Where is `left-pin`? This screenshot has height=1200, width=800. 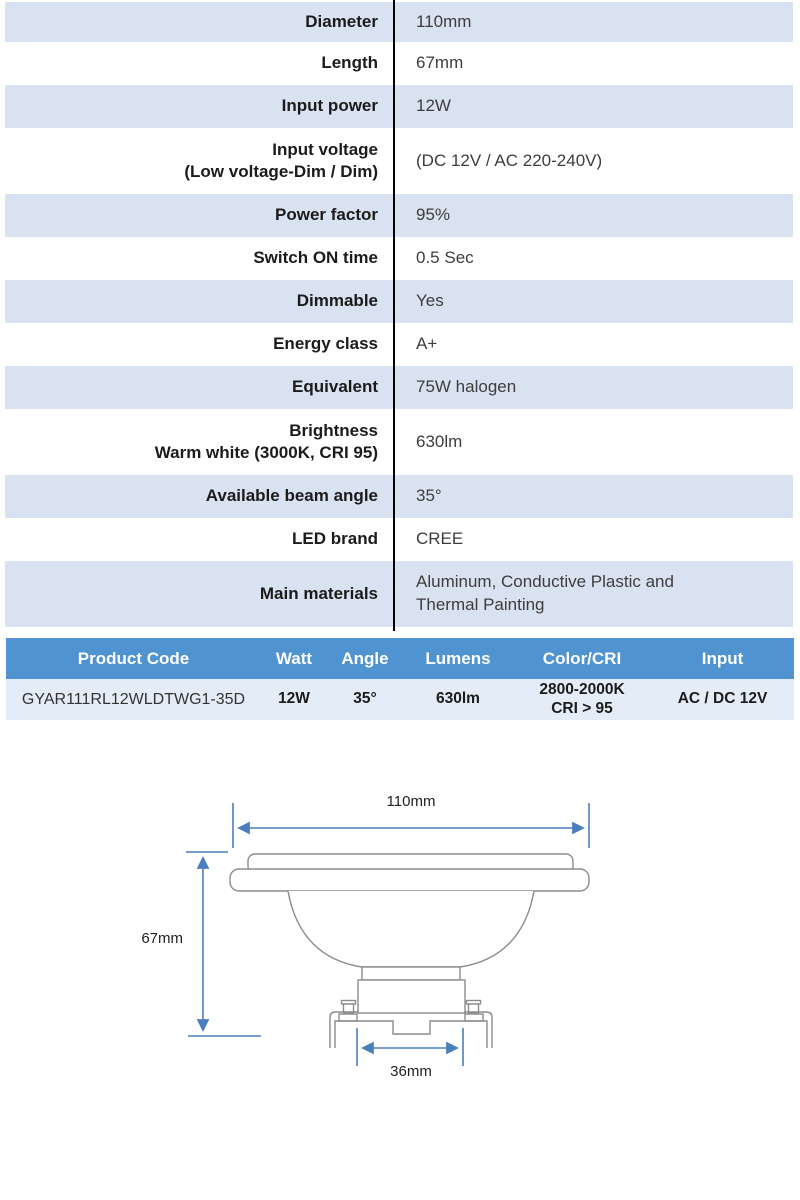
left-pin is located at coordinates (348, 1008).